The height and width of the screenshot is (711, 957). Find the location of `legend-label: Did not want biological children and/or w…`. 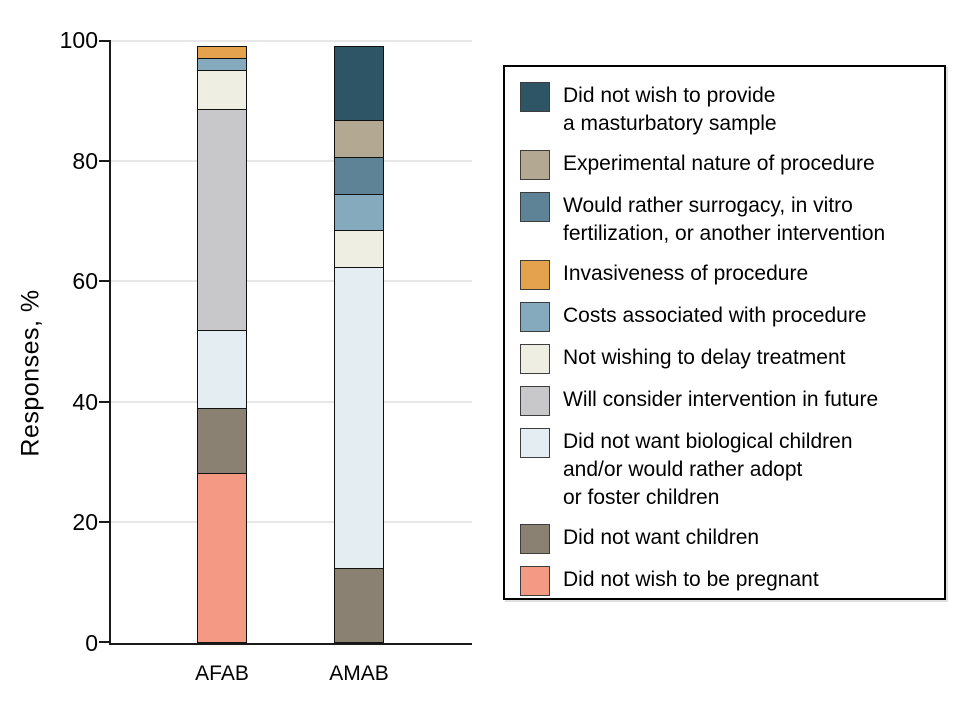

legend-label: Did not want biological children and/or w… is located at coordinates (708, 469).